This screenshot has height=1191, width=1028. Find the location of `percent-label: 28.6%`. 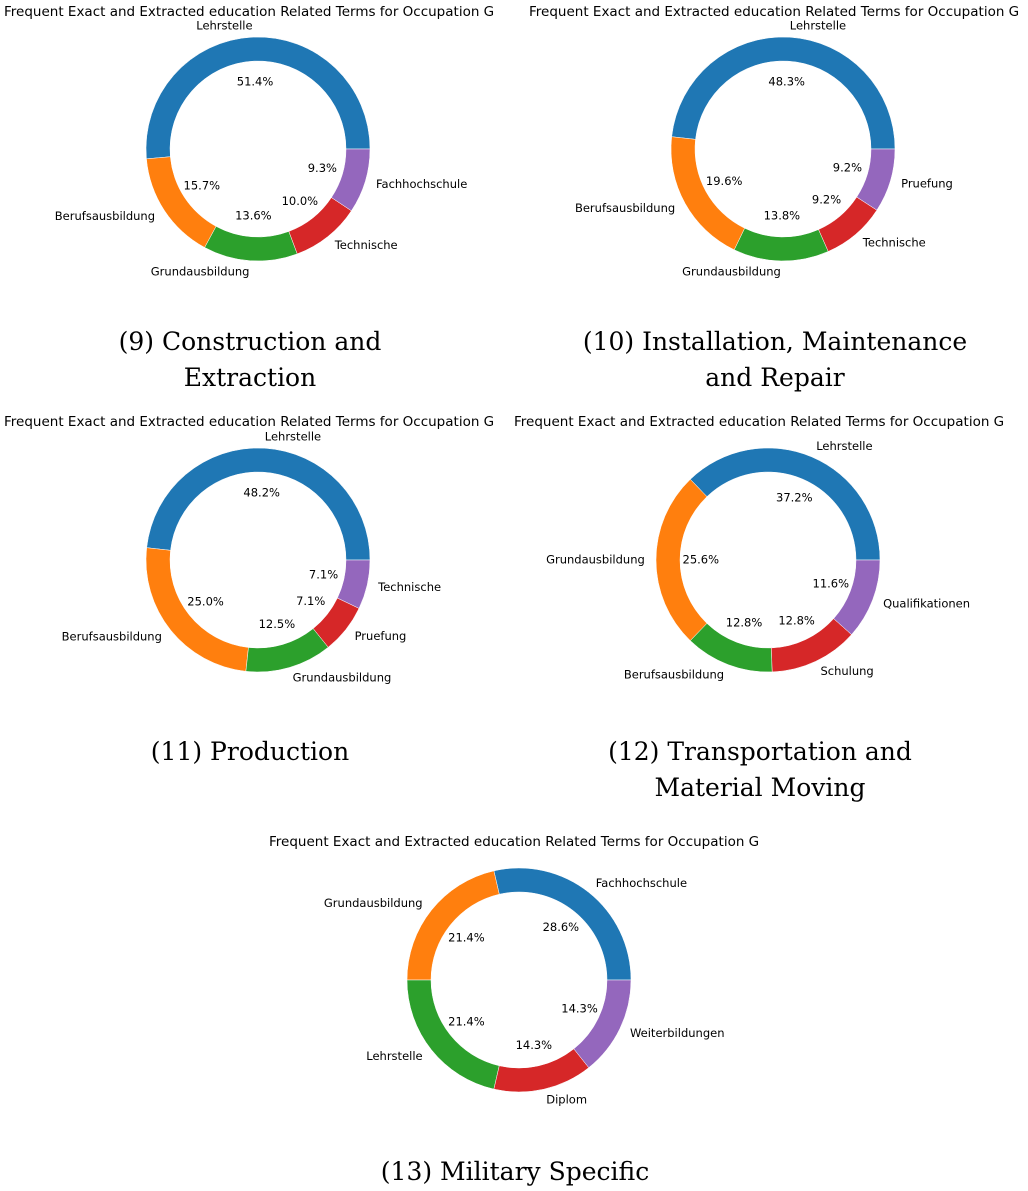

percent-label: 28.6% is located at coordinates (561, 927).